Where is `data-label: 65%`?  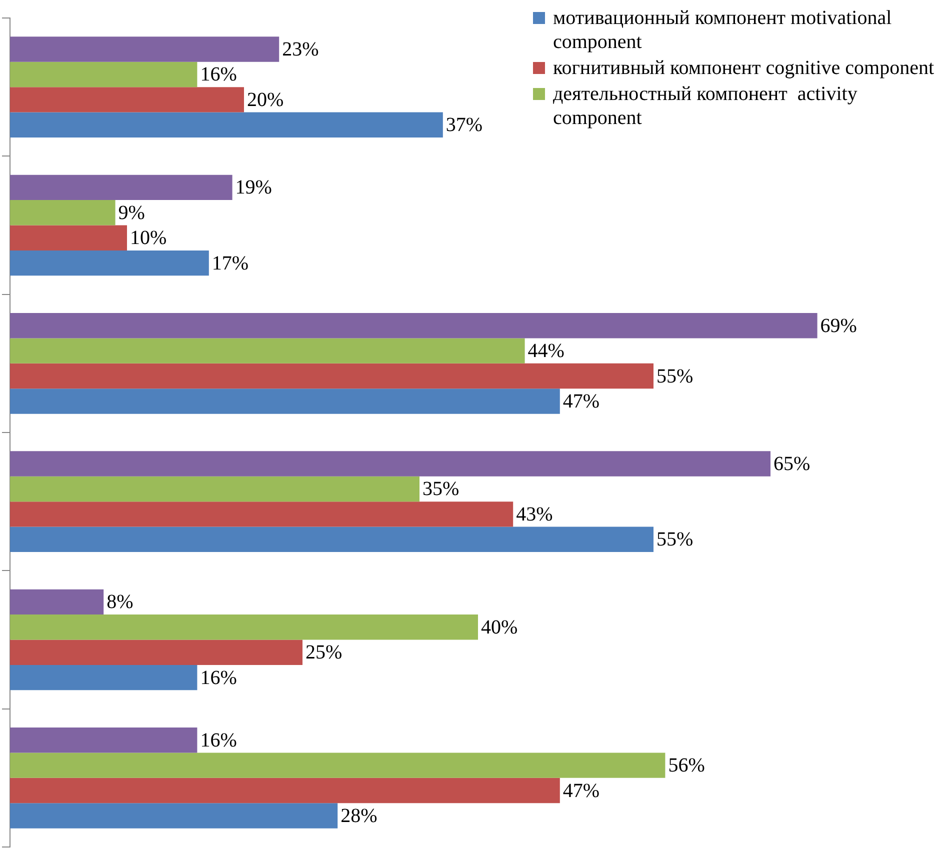
data-label: 65% is located at coordinates (792, 464).